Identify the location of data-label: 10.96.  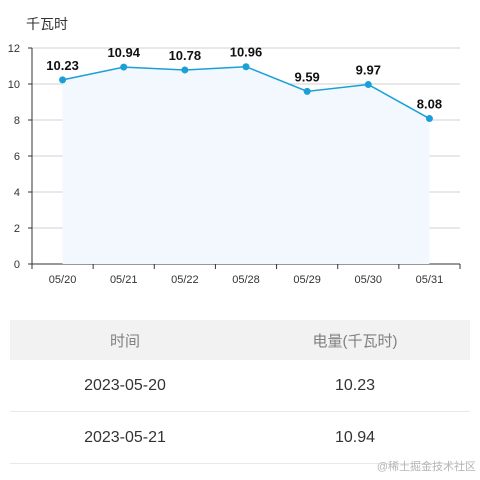
(246, 52).